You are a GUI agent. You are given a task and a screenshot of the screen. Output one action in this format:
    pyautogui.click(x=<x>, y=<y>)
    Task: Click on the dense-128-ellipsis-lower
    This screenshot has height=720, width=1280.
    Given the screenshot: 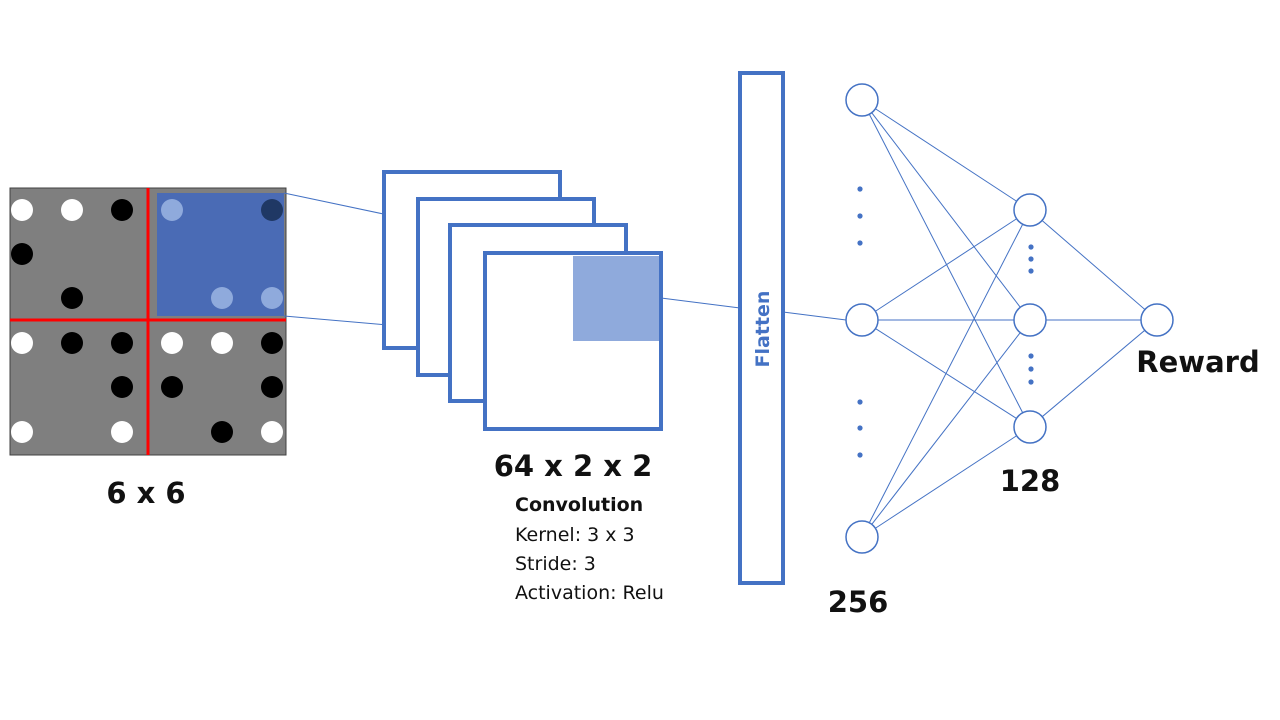 What is the action you would take?
    pyautogui.click(x=1031, y=369)
    